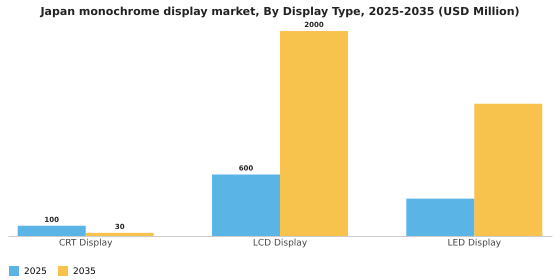 This screenshot has height=280, width=560. I want to click on legend-label: 2025, so click(35, 272).